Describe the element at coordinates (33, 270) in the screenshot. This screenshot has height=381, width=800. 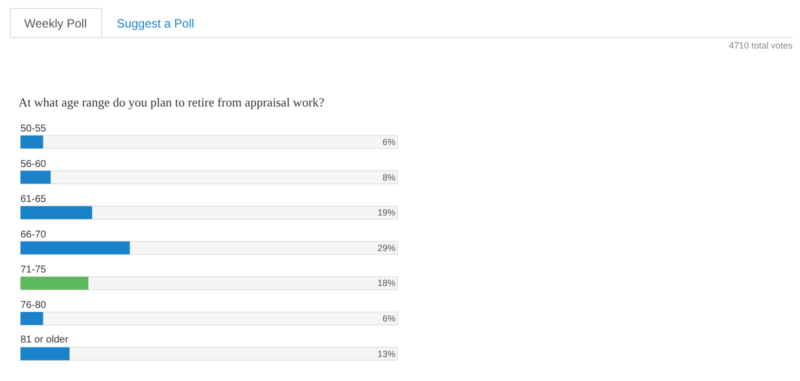
I see `y-tick-label: 71-75` at that location.